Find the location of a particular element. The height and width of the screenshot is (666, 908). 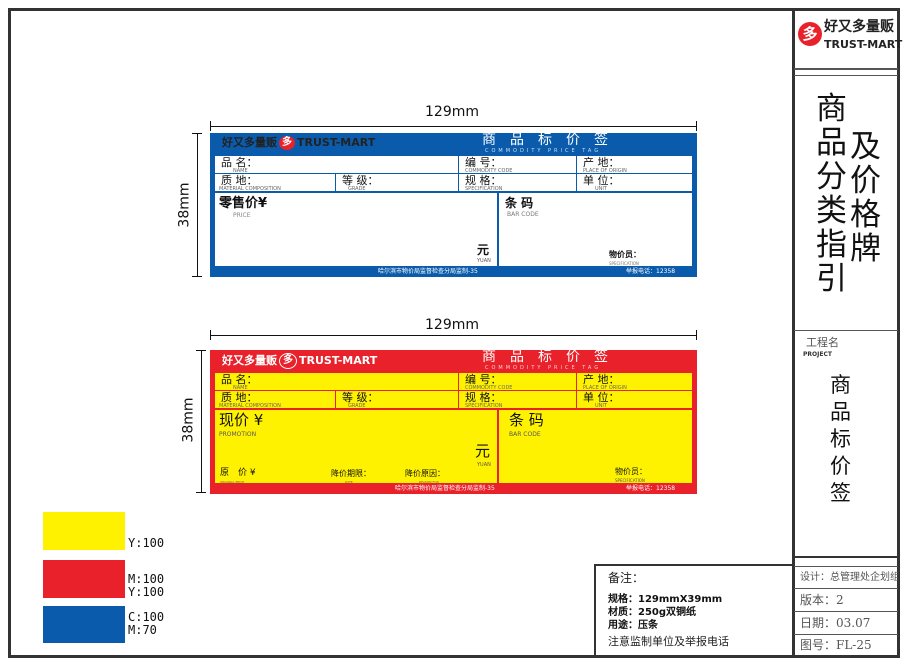

price-label-en: PRICE is located at coordinates (242, 215).